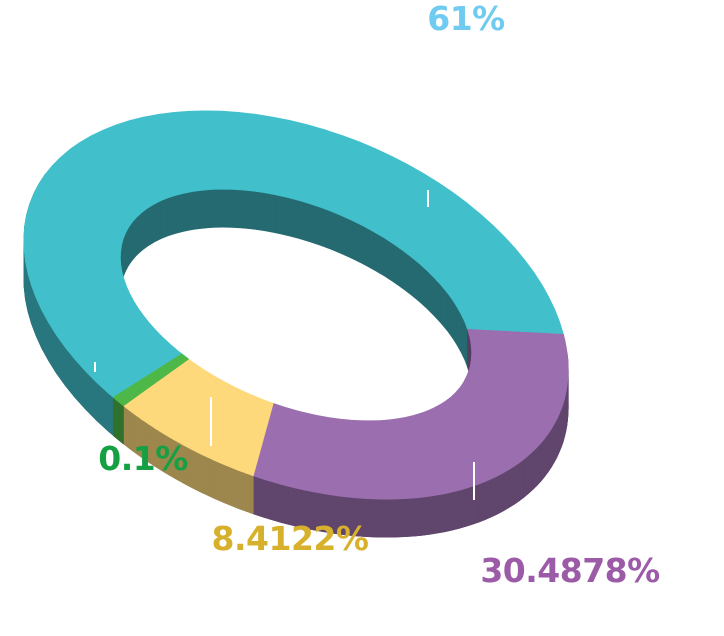  I want to click on slice-label-2: 8.4122%, so click(290, 538).